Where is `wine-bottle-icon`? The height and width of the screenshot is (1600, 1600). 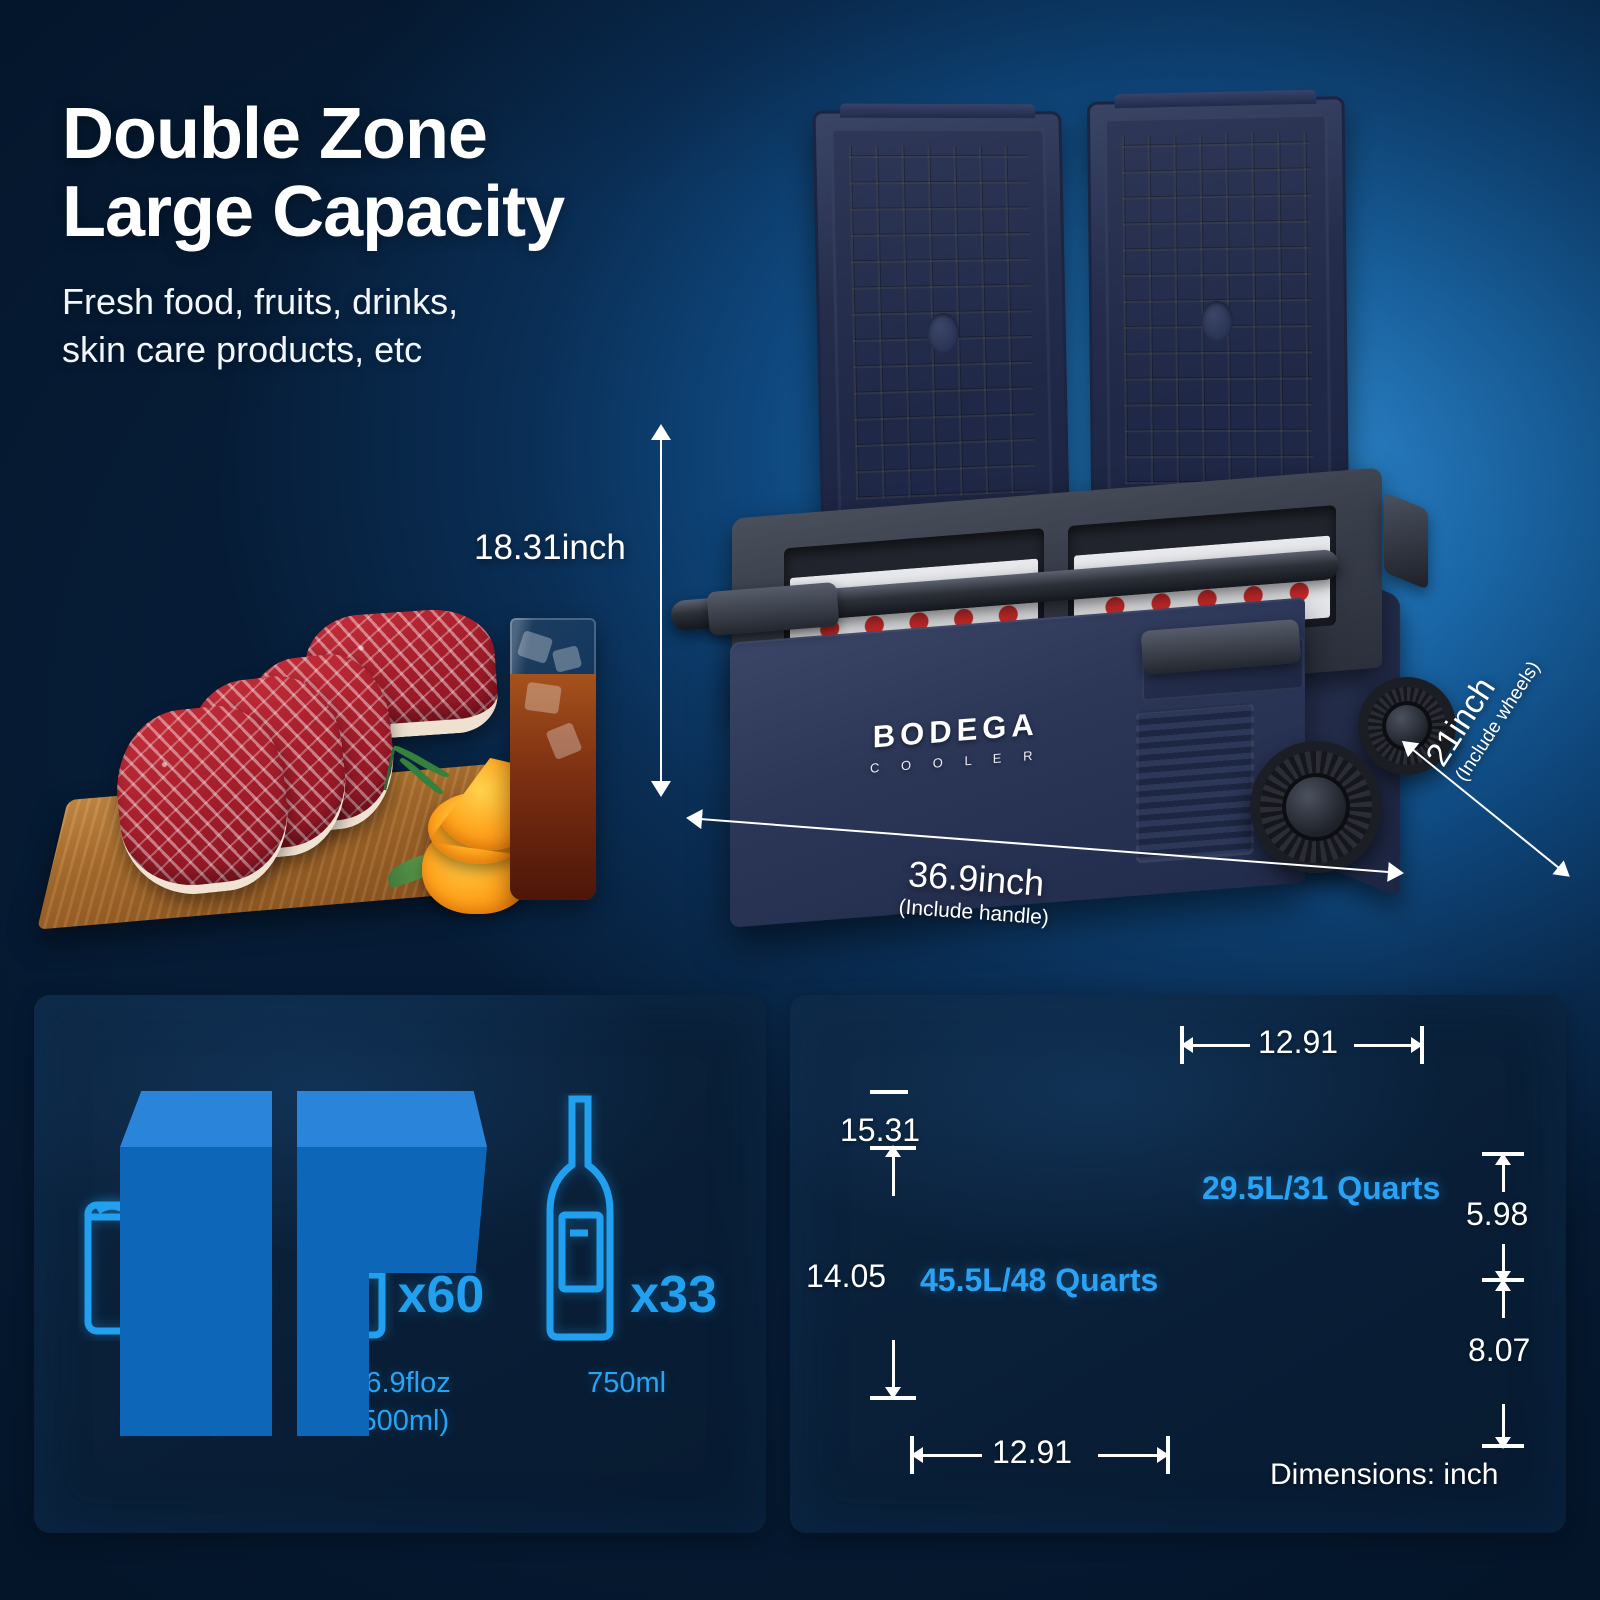
wine-bottle-icon is located at coordinates (580, 1218).